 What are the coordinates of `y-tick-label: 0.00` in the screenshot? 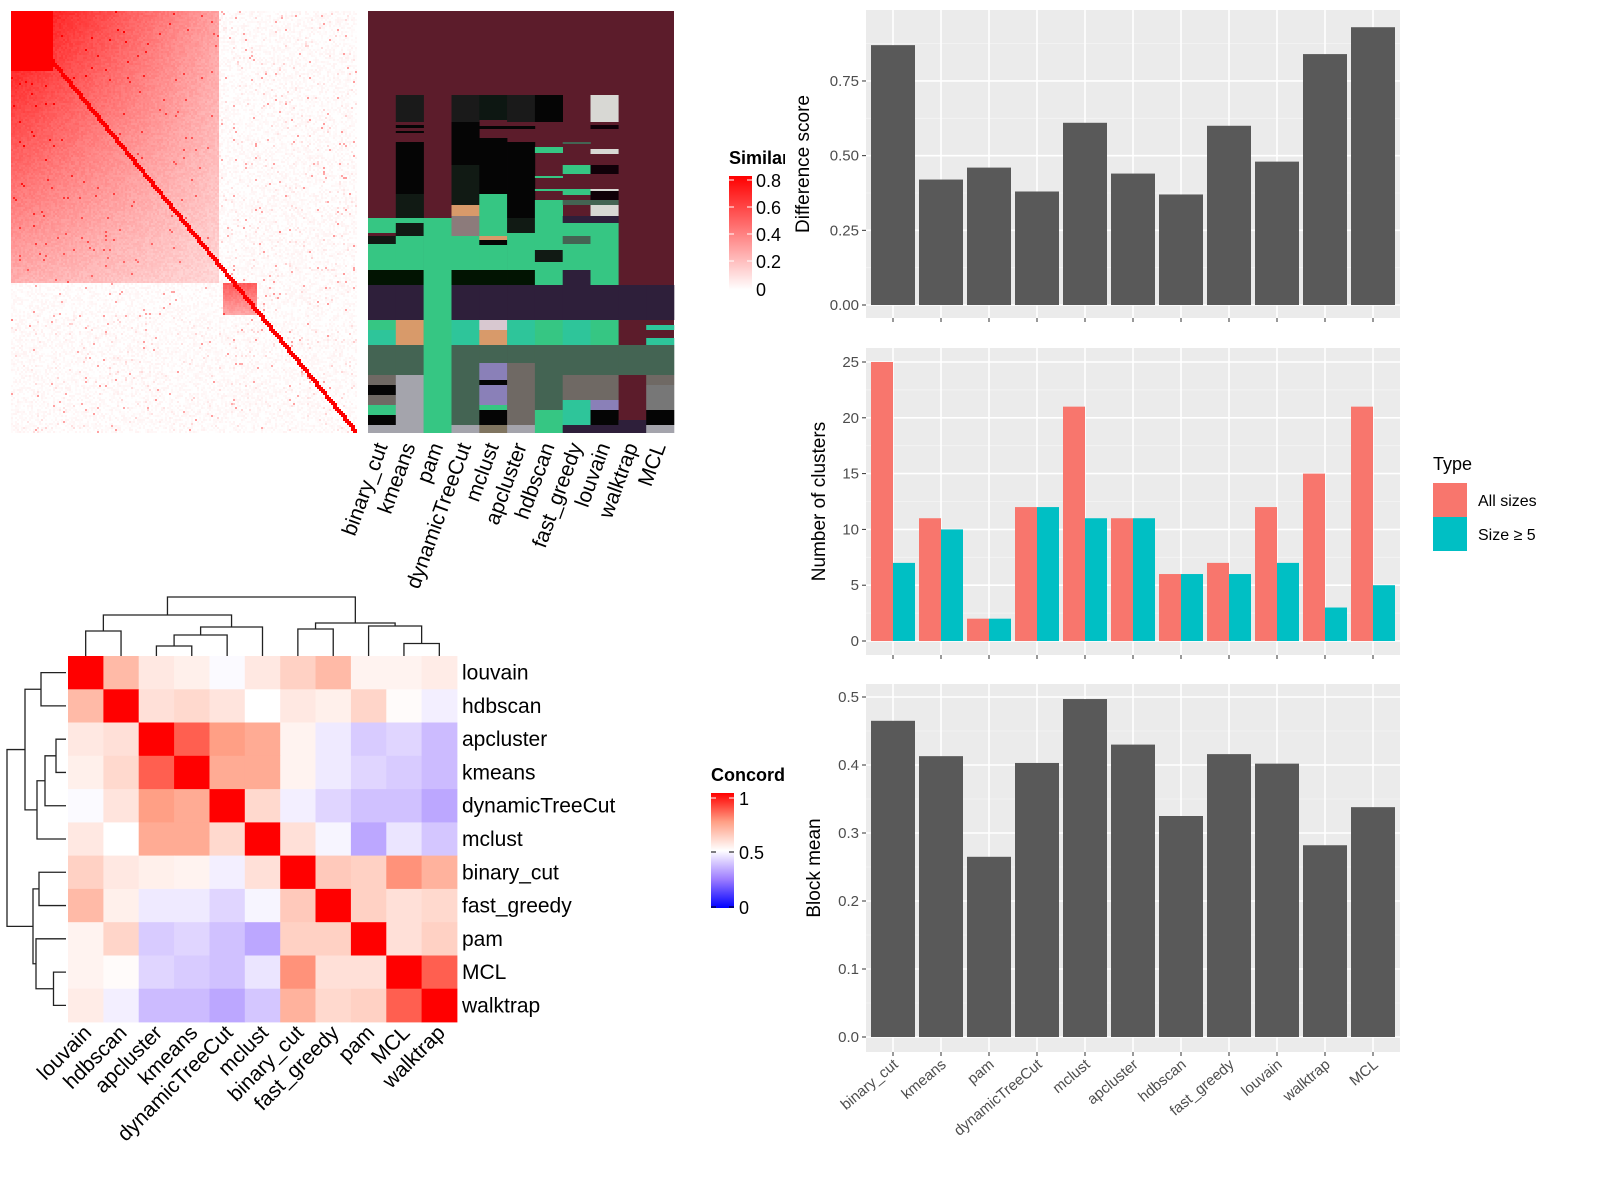 It's located at (844, 305).